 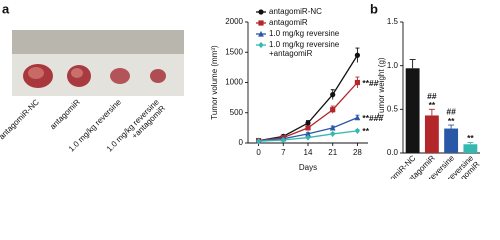 What do you see at coordinates (357, 152) in the screenshot?
I see `x-tick-label: 28` at bounding box center [357, 152].